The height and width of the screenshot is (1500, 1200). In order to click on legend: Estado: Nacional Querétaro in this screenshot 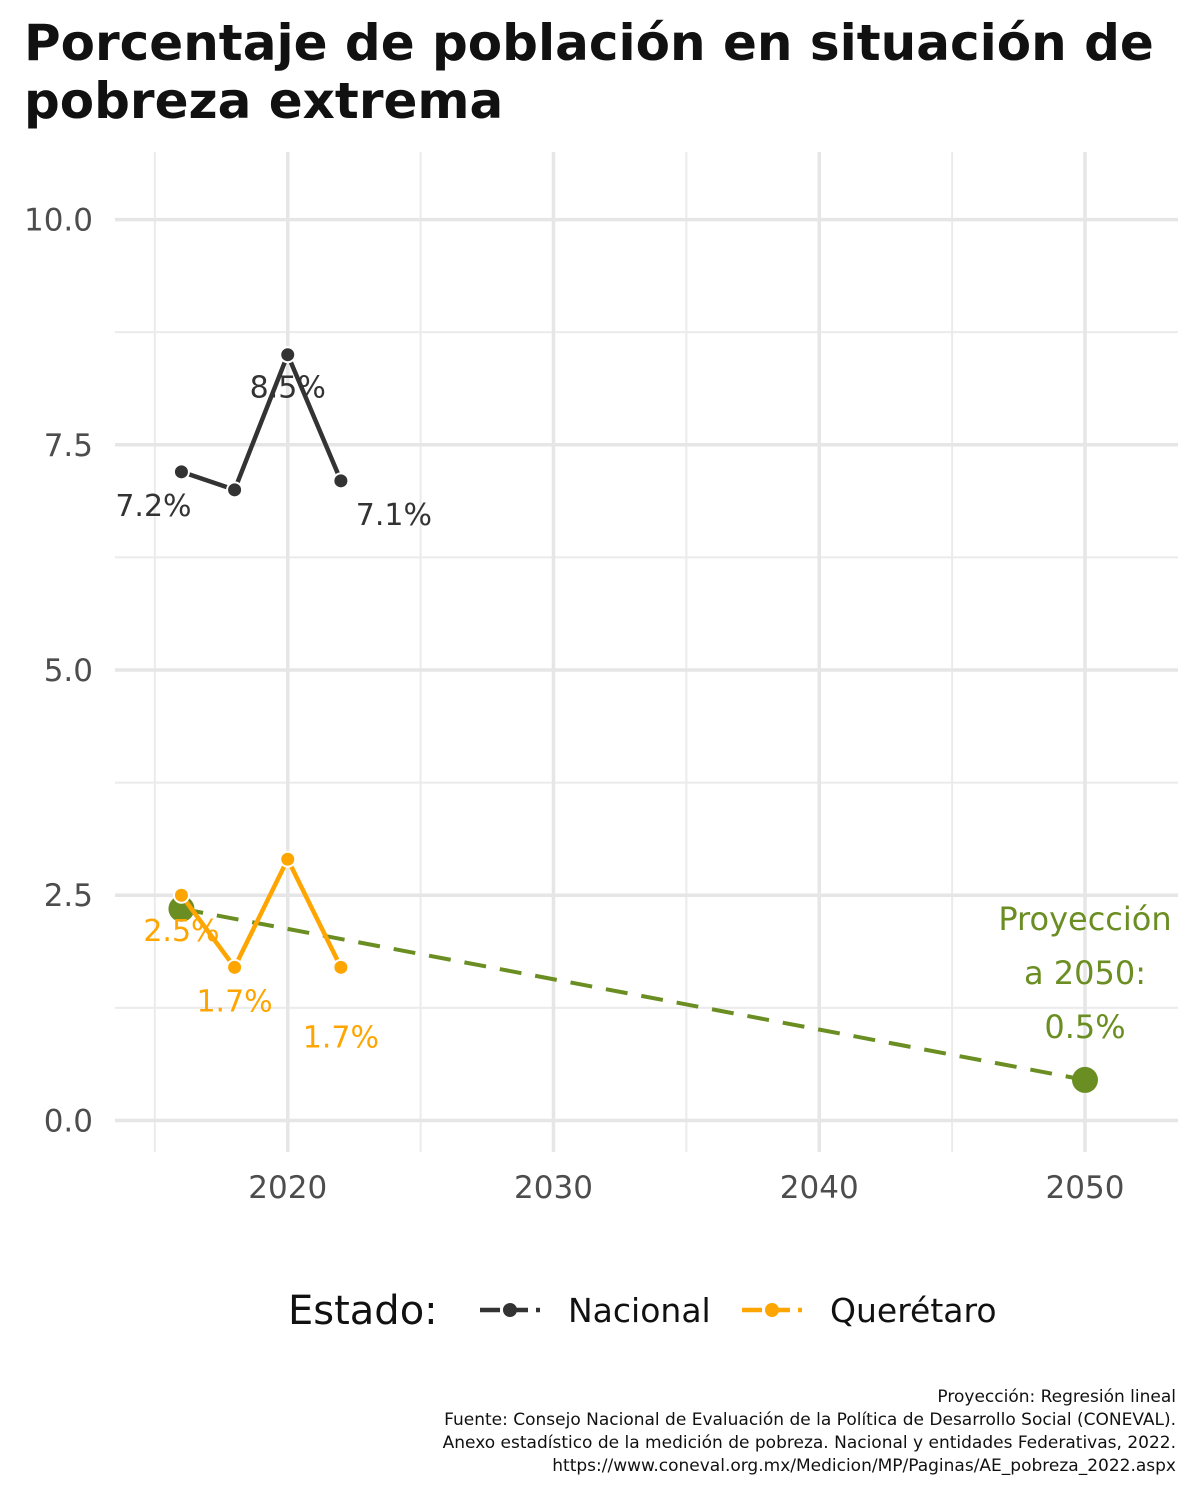, I will do `click(642, 1311)`.